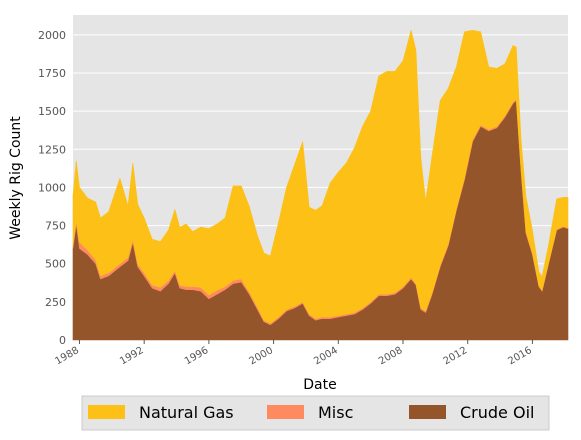  What do you see at coordinates (293, 353) in the screenshot?
I see `x-ticks: 1988 1992 1996 2000 2004 2008 2012 2016` at bounding box center [293, 353].